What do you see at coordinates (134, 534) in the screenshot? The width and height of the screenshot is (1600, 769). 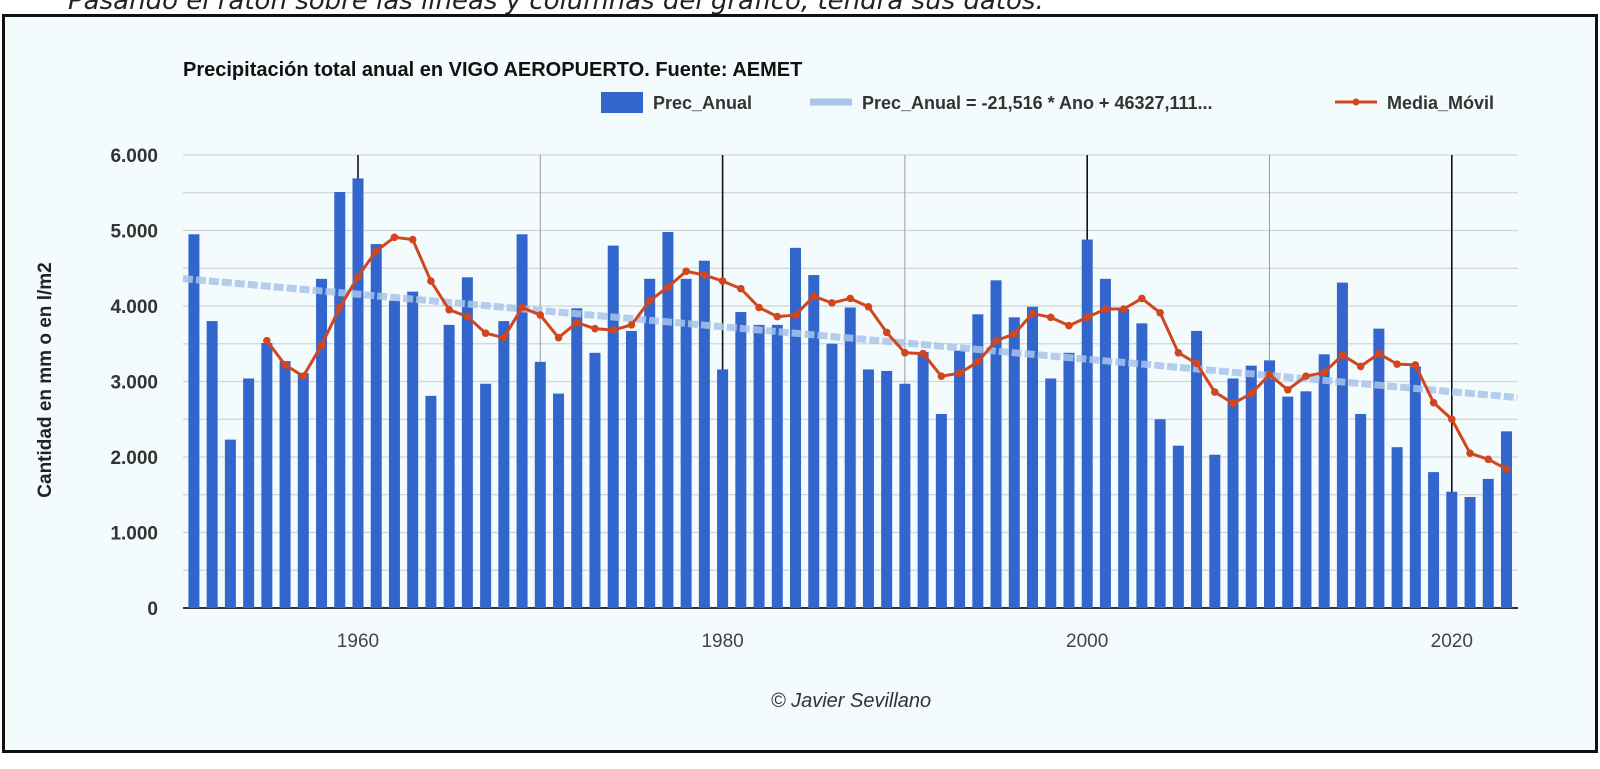 I see `y-tick-label: 1.000` at bounding box center [134, 534].